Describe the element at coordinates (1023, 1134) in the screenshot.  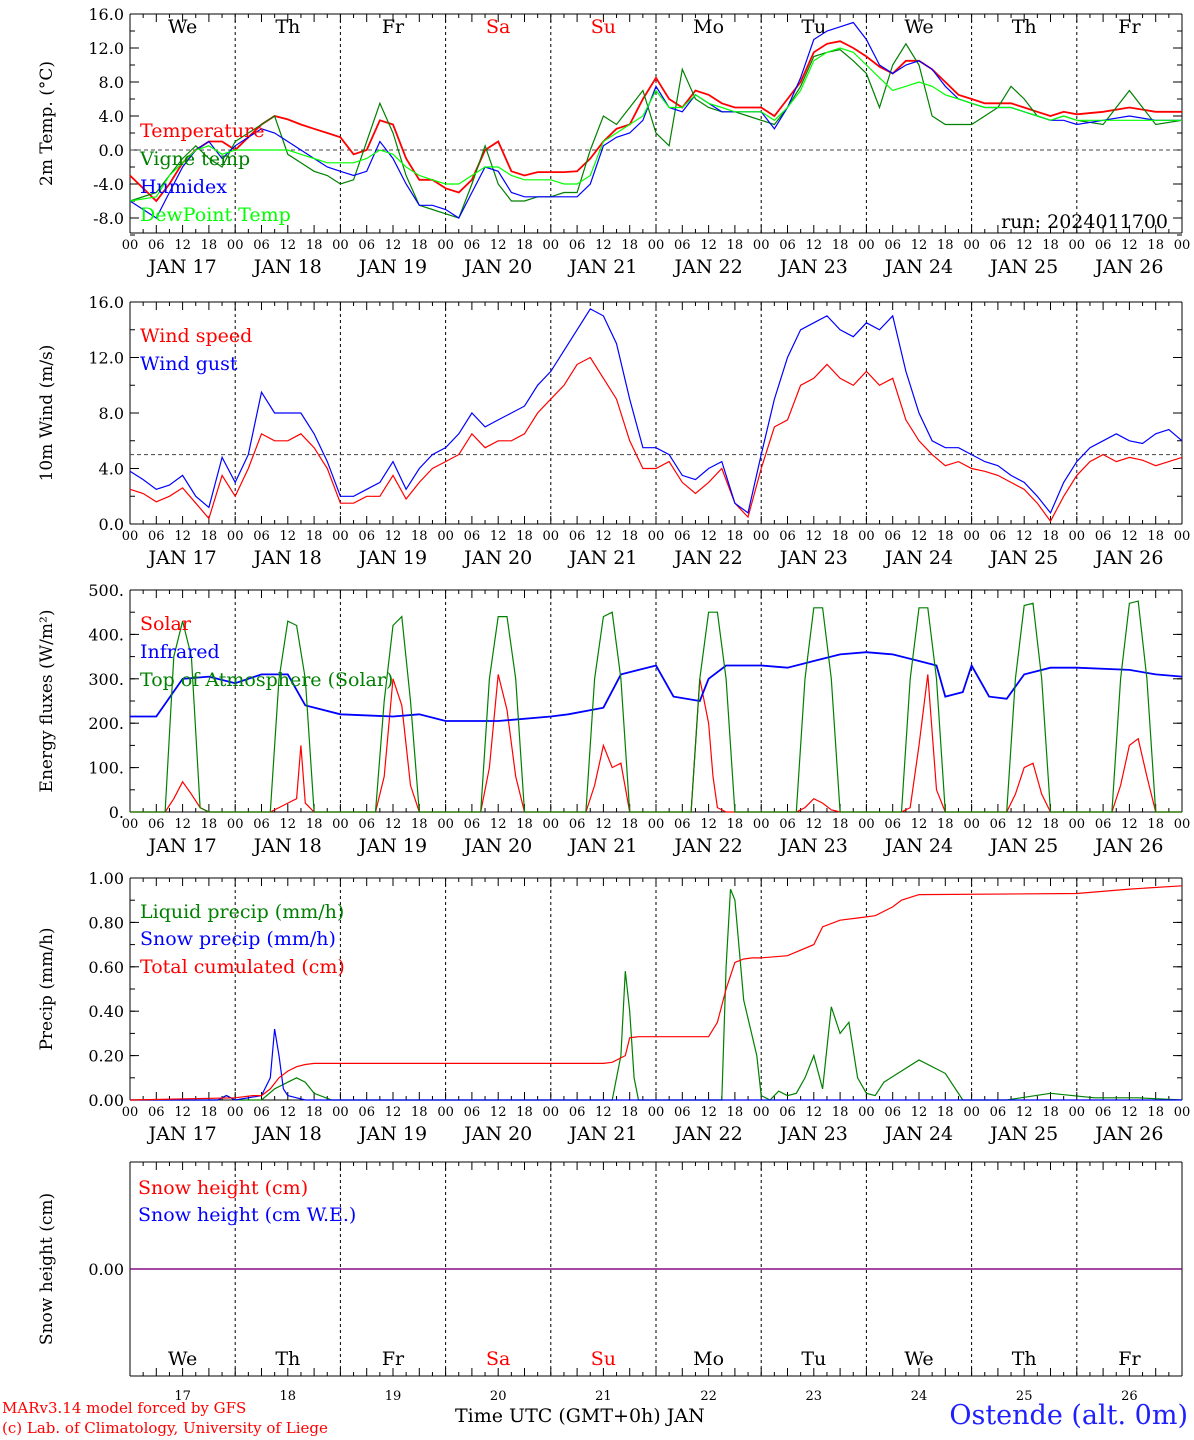
I see `date-label: JAN 25` at that location.